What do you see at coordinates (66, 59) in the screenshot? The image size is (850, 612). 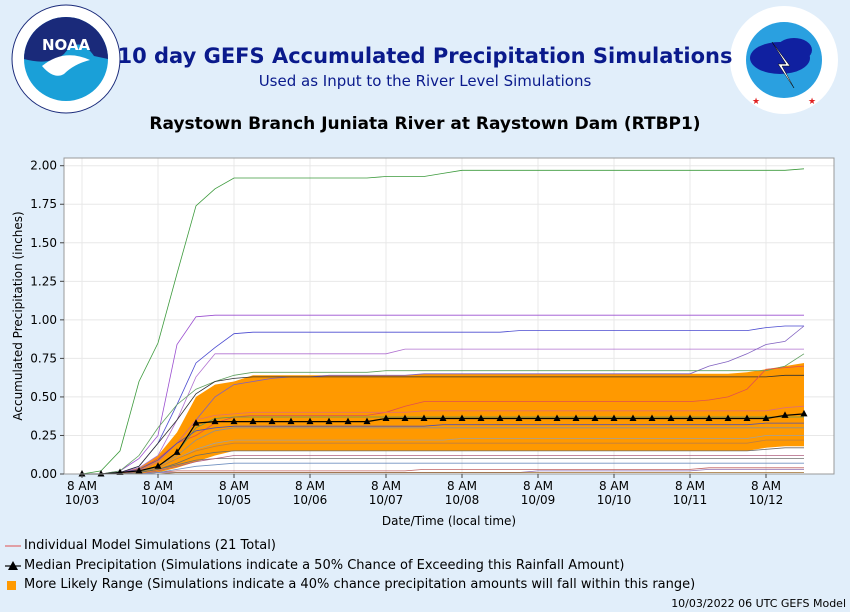 I see `noaa-logo: NOAA` at bounding box center [66, 59].